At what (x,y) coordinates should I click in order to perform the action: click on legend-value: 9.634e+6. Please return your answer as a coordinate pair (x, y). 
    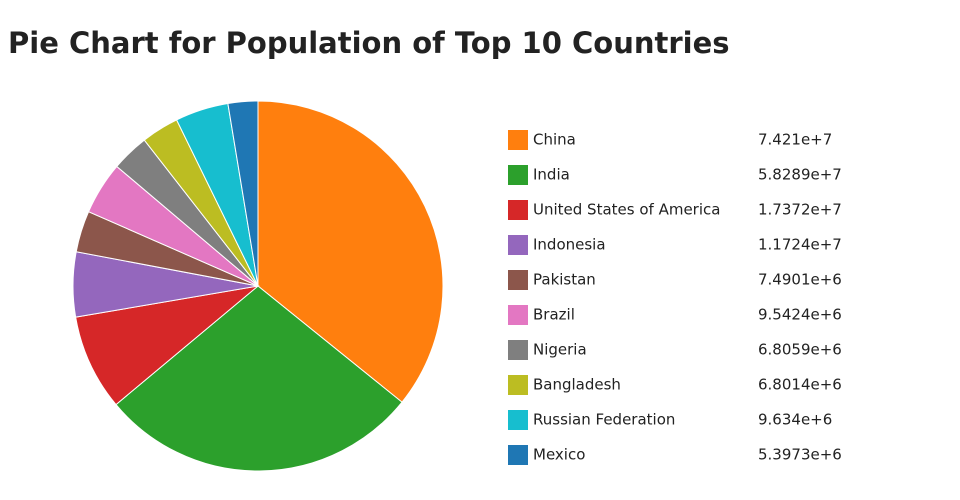
    Looking at the image, I should click on (795, 420).